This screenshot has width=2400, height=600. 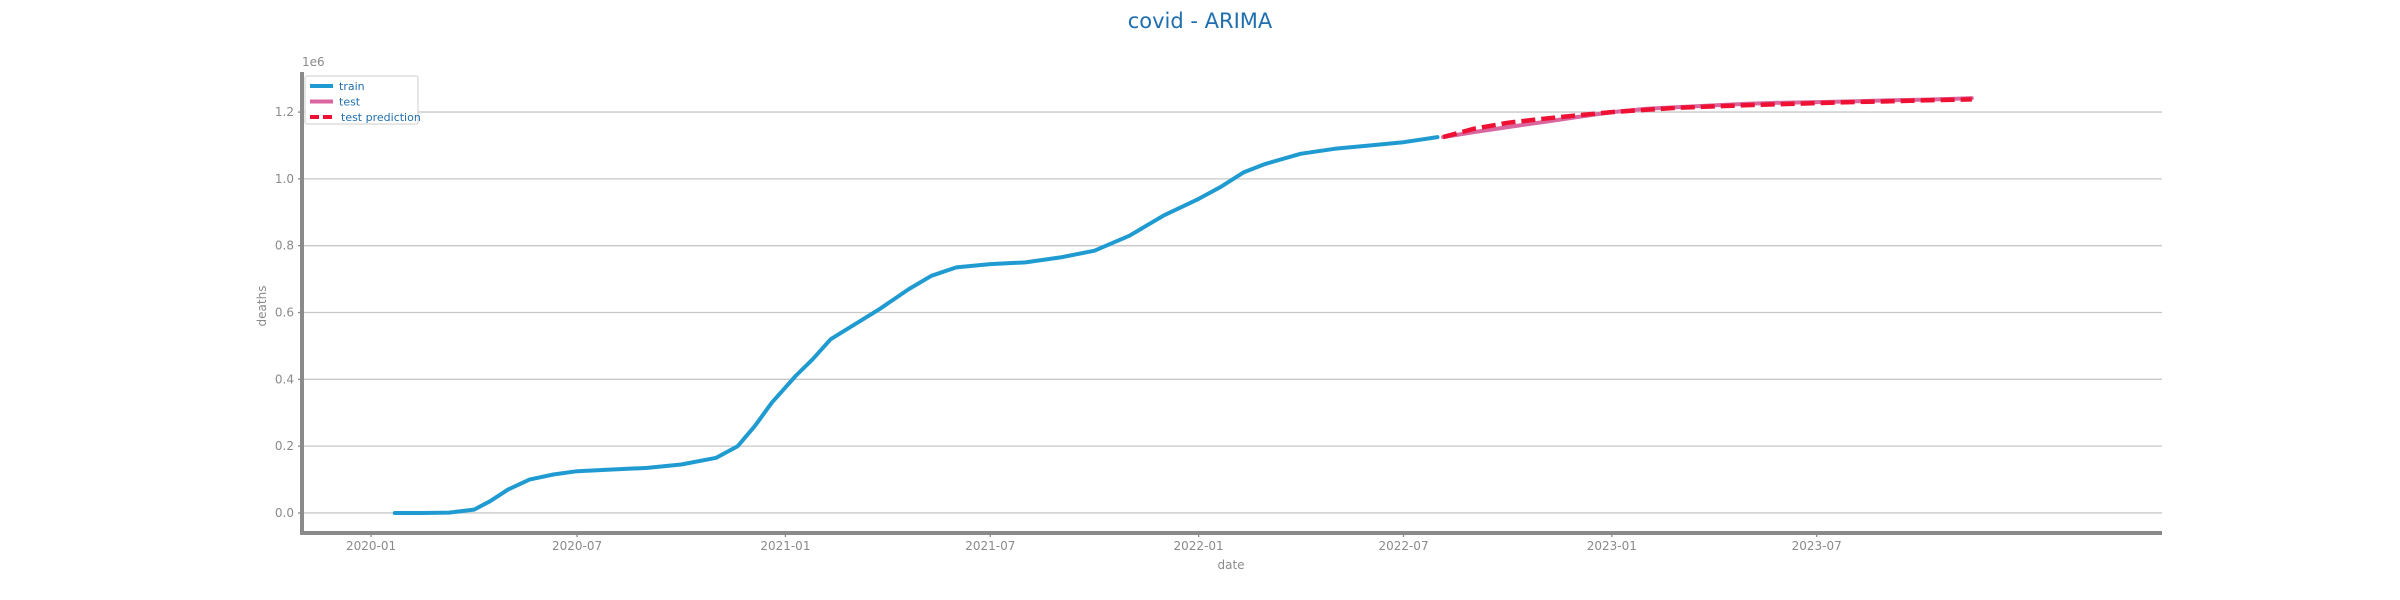 What do you see at coordinates (350, 102) in the screenshot?
I see `legend-label: test` at bounding box center [350, 102].